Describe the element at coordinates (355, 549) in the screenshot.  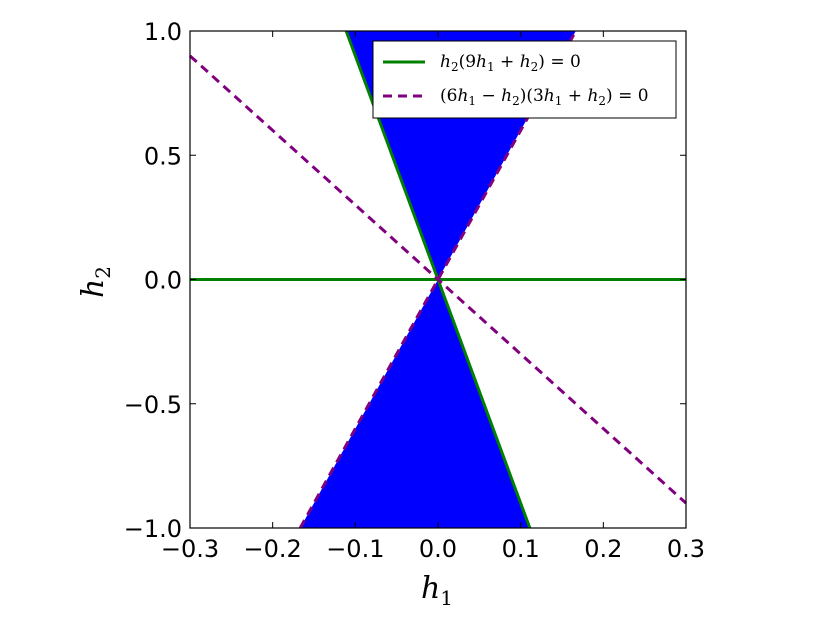
I see `x-tick-label: −0.1` at that location.